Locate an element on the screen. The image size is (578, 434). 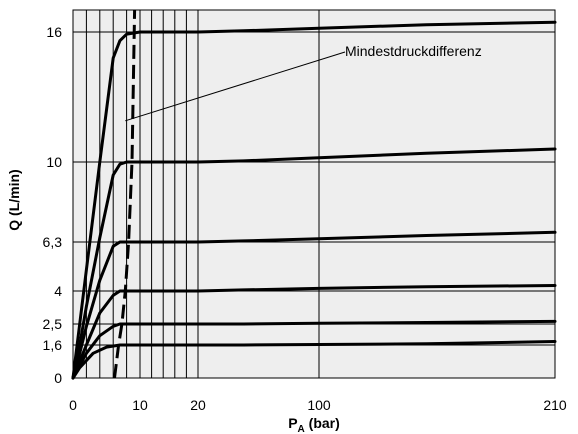
x-tick-label-3: 100 is located at coordinates (319, 405).